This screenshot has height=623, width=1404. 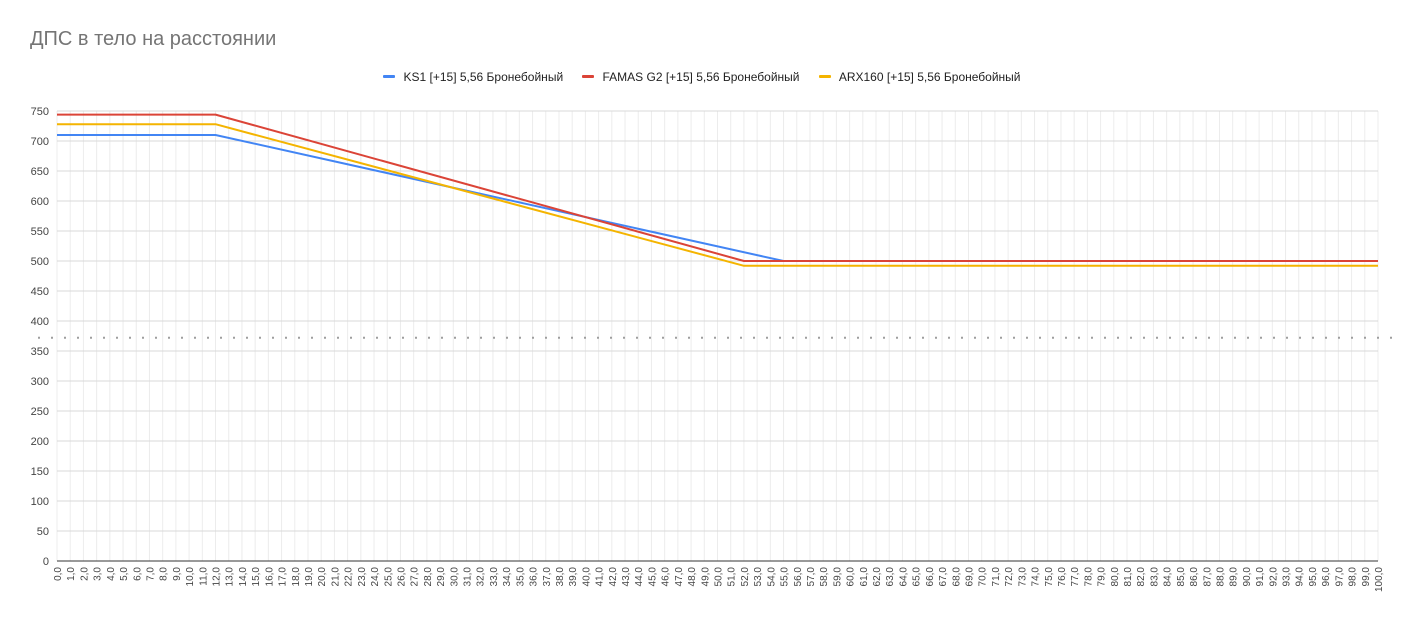 I want to click on x-tick-label: 11,0, so click(x=203, y=576).